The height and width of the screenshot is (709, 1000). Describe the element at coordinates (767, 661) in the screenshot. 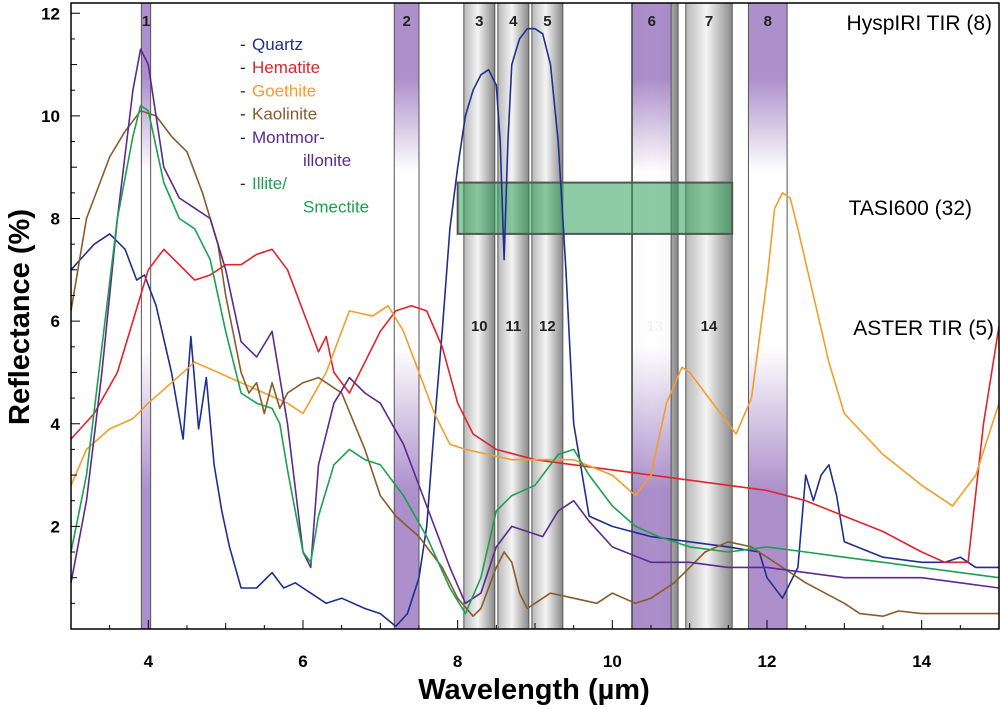

I see `x-tick-label: 12` at that location.